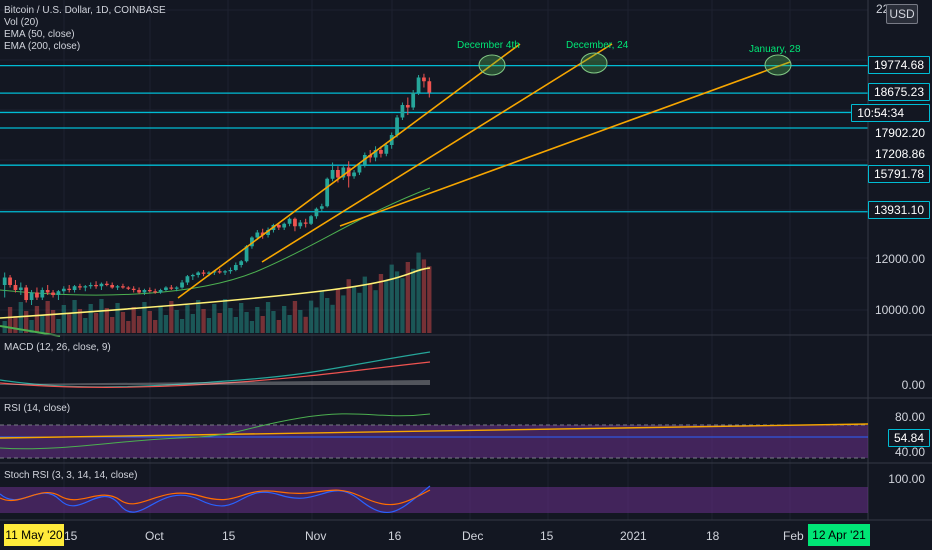  What do you see at coordinates (71, 475) in the screenshot?
I see `stoch-title: Stoch RSI (3, 3, 14, 14, close)` at bounding box center [71, 475].